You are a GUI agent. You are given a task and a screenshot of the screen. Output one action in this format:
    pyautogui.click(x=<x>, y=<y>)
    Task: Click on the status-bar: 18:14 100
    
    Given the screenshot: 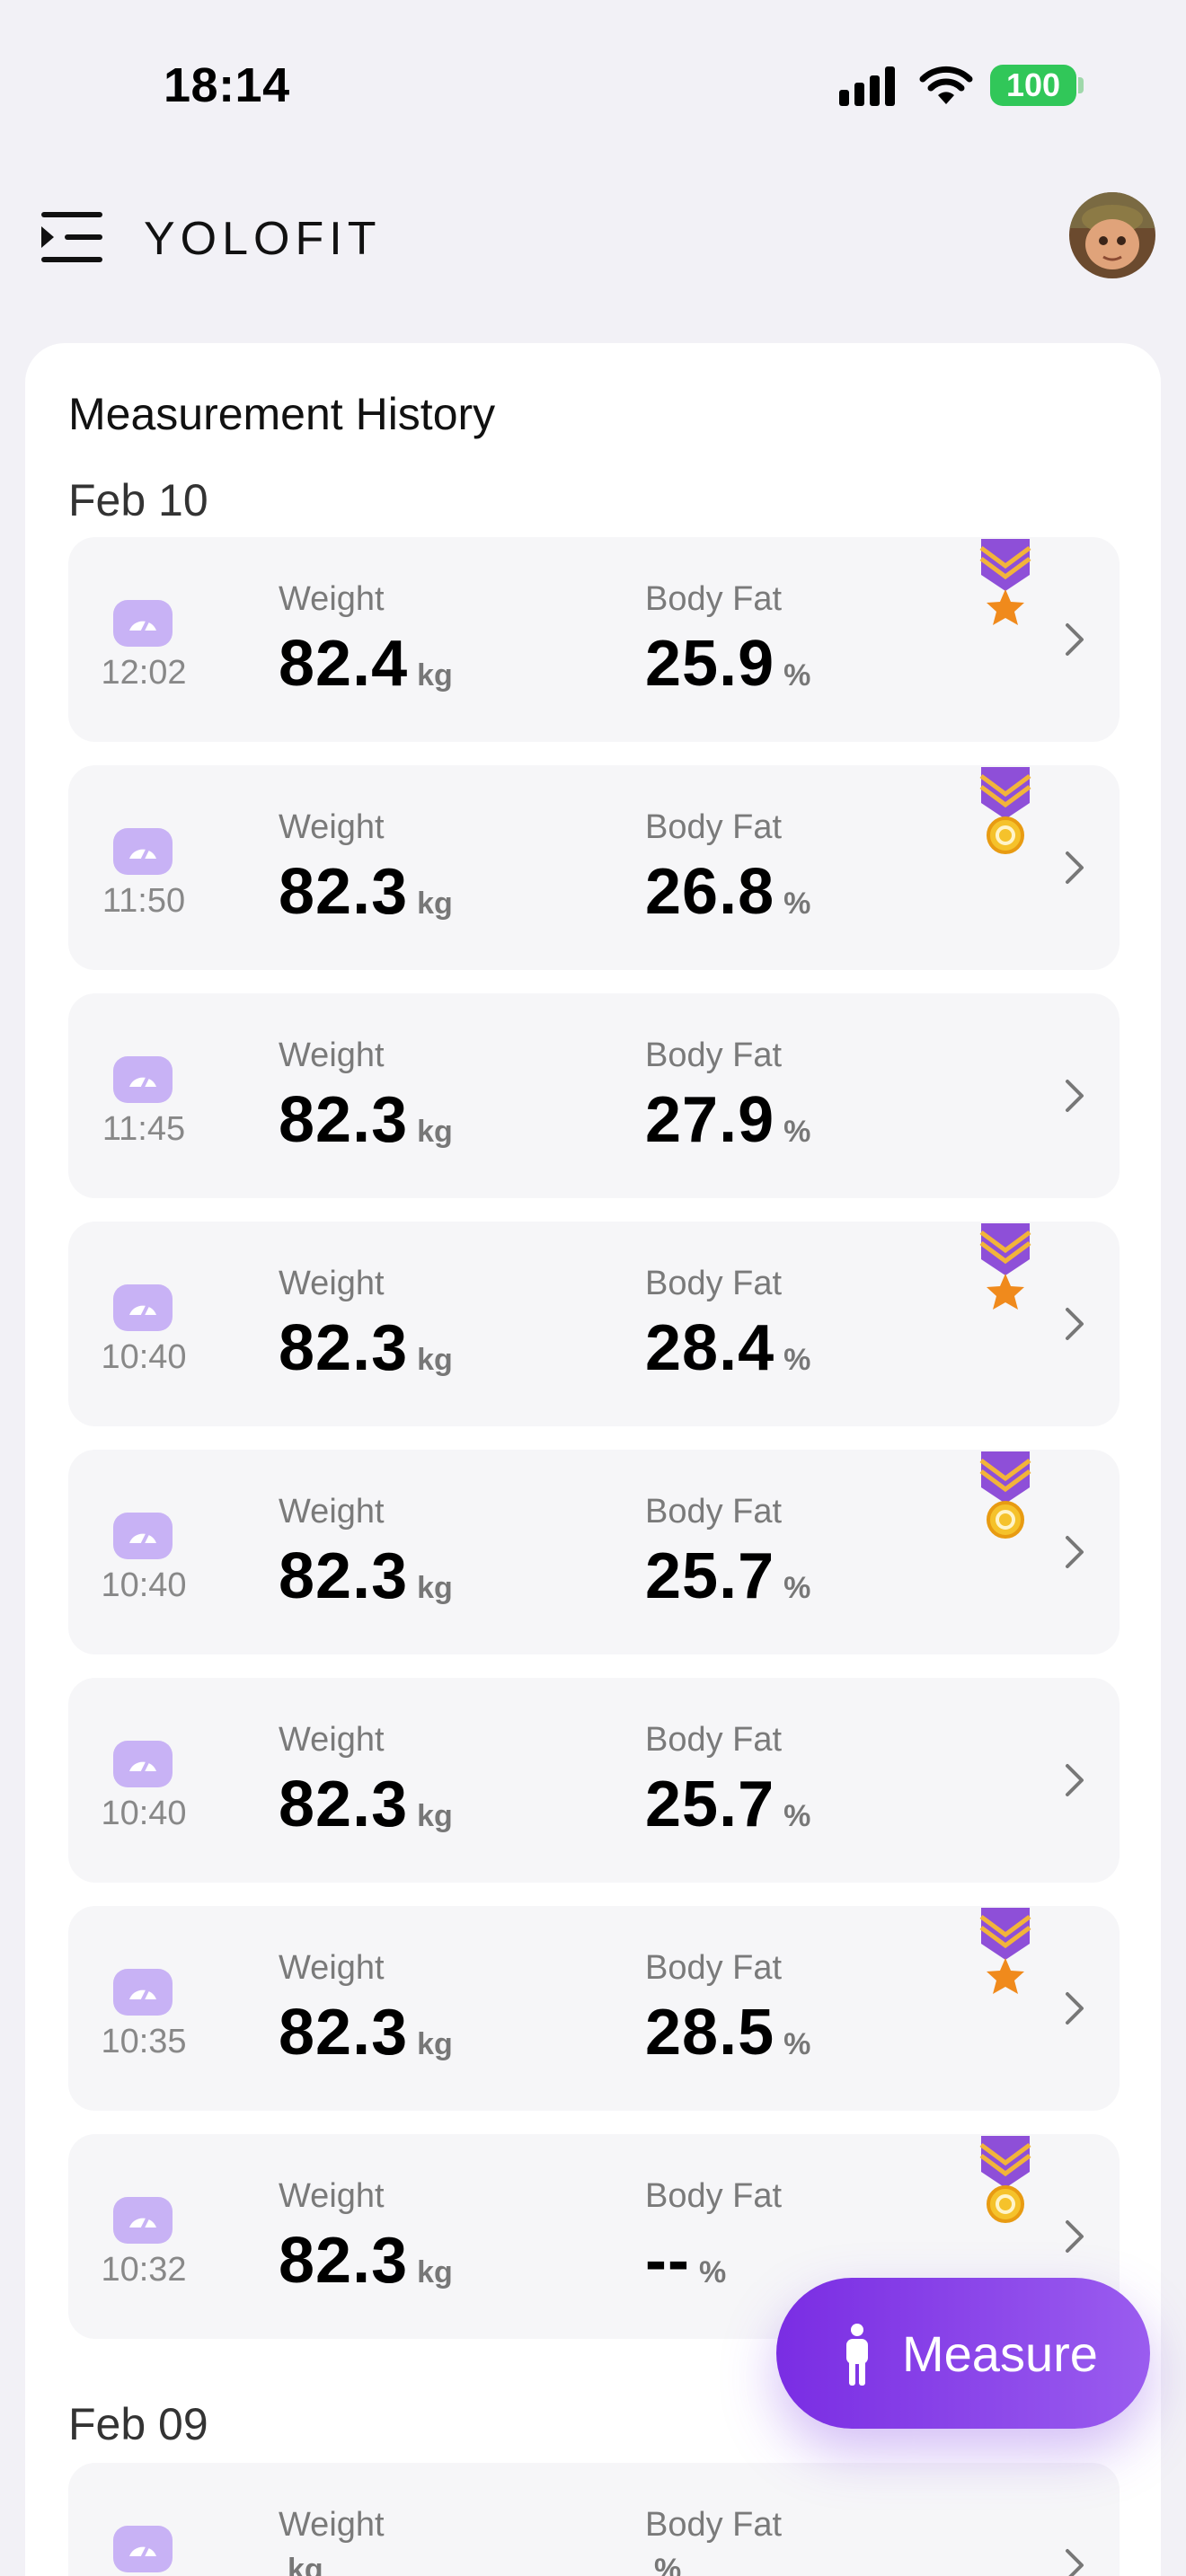 What is the action you would take?
    pyautogui.click(x=593, y=85)
    